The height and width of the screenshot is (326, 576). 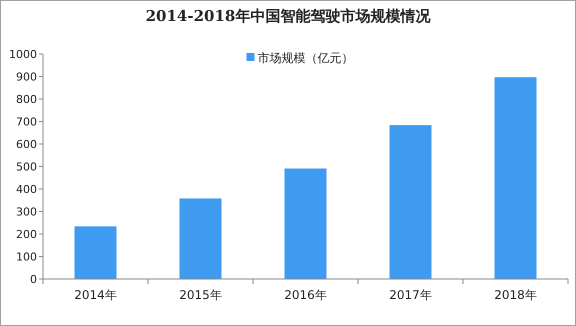 What do you see at coordinates (26, 257) in the screenshot?
I see `y-tick-label: 100` at bounding box center [26, 257].